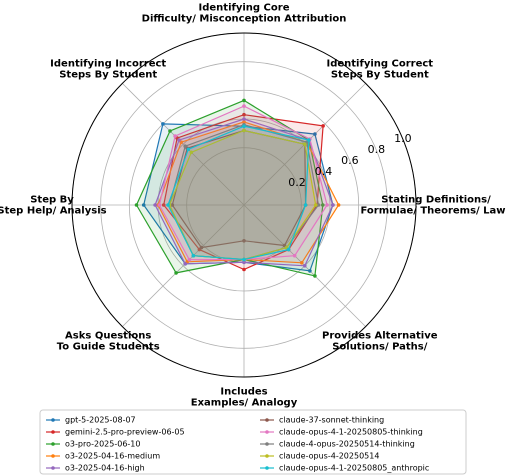 This screenshot has height=476, width=506. What do you see at coordinates (331, 420) in the screenshot?
I see `legend-label: claude-37-sonnet-thinking` at bounding box center [331, 420].